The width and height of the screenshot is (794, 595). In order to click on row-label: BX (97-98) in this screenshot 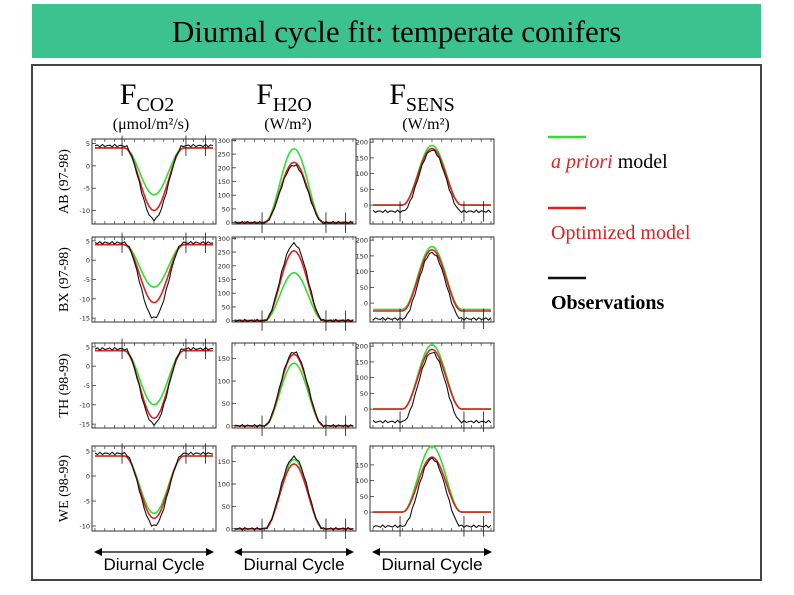, I will do `click(64, 279)`.